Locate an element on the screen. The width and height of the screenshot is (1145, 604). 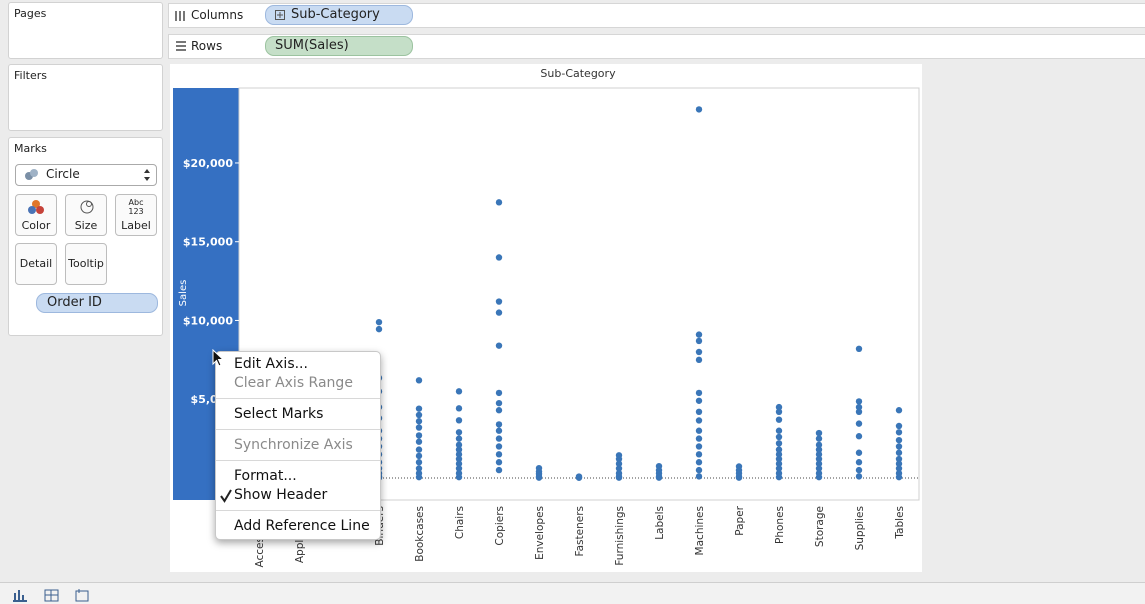
size-button: Size is located at coordinates (86, 215).